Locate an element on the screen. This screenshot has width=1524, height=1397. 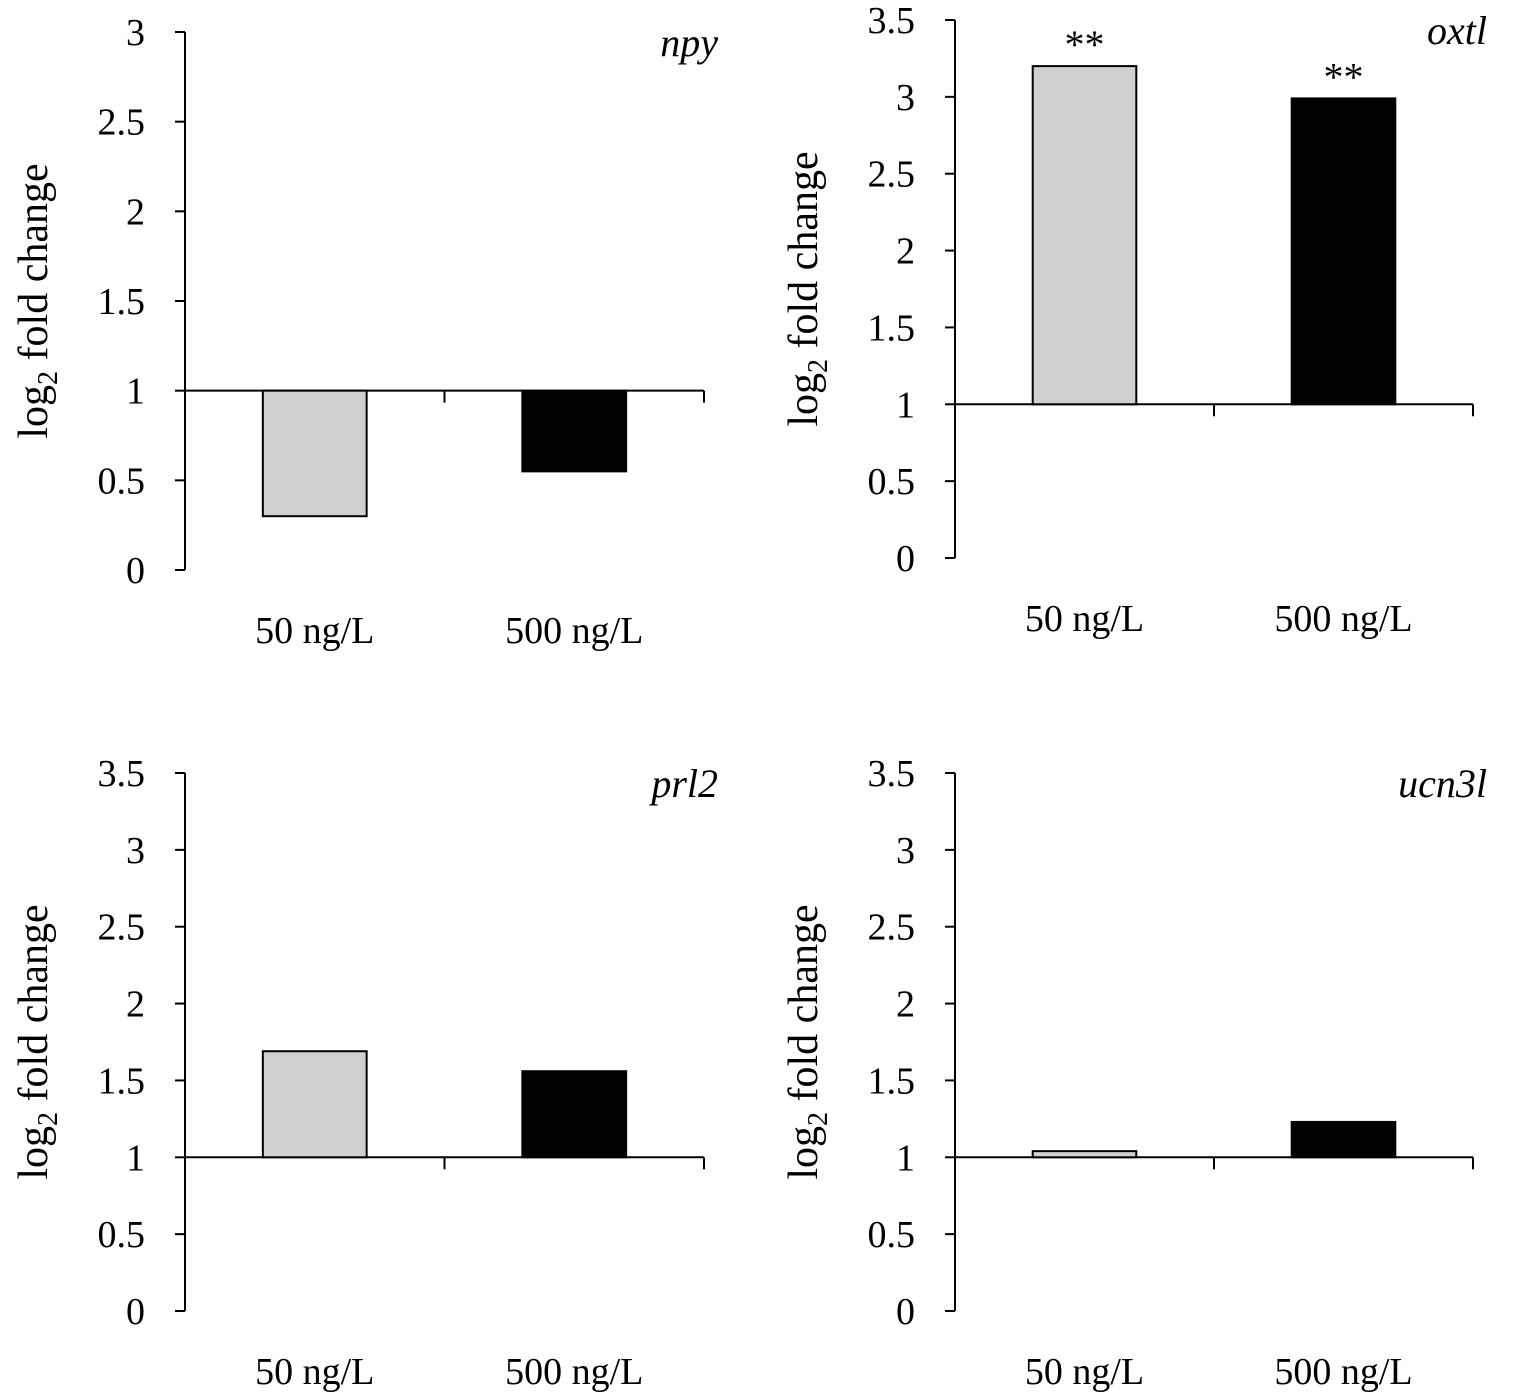
chart-title: ucn3l is located at coordinates (1442, 783).